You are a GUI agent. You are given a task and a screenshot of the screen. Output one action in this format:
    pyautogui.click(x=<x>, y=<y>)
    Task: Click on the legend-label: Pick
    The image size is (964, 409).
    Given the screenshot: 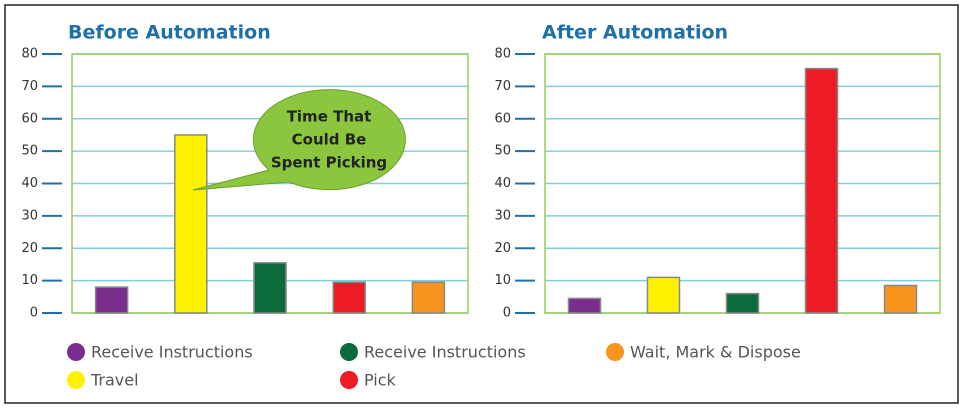 What is the action you would take?
    pyautogui.click(x=380, y=380)
    